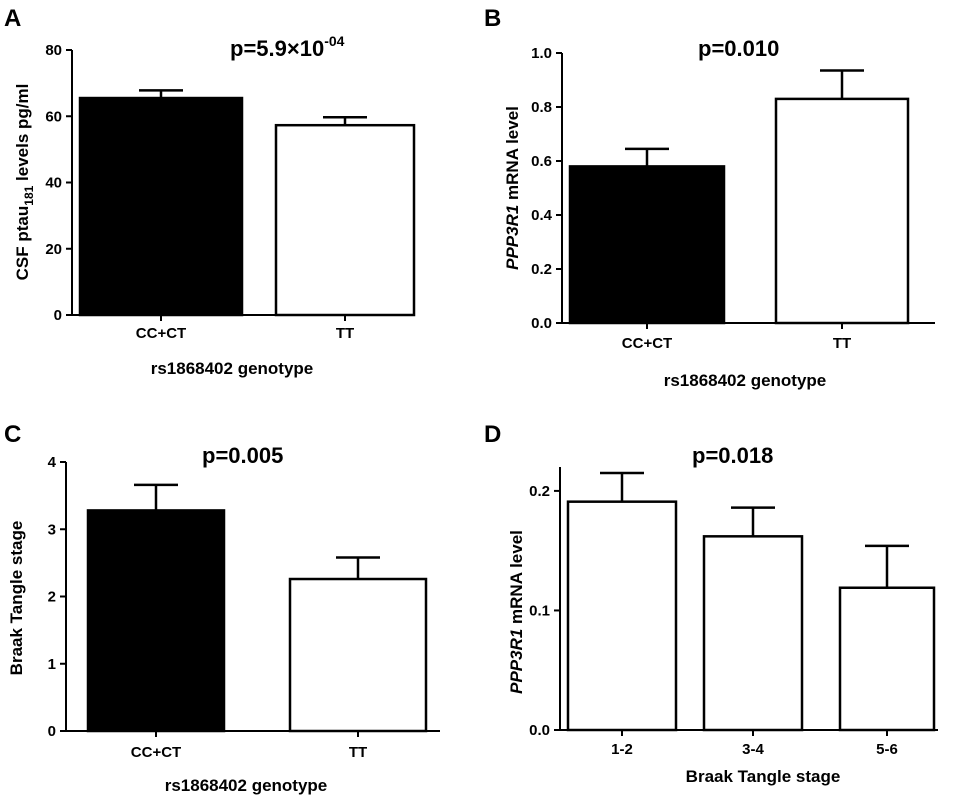 The width and height of the screenshot is (958, 800). What do you see at coordinates (12, 434) in the screenshot?
I see `panel-letter-c: C` at bounding box center [12, 434].